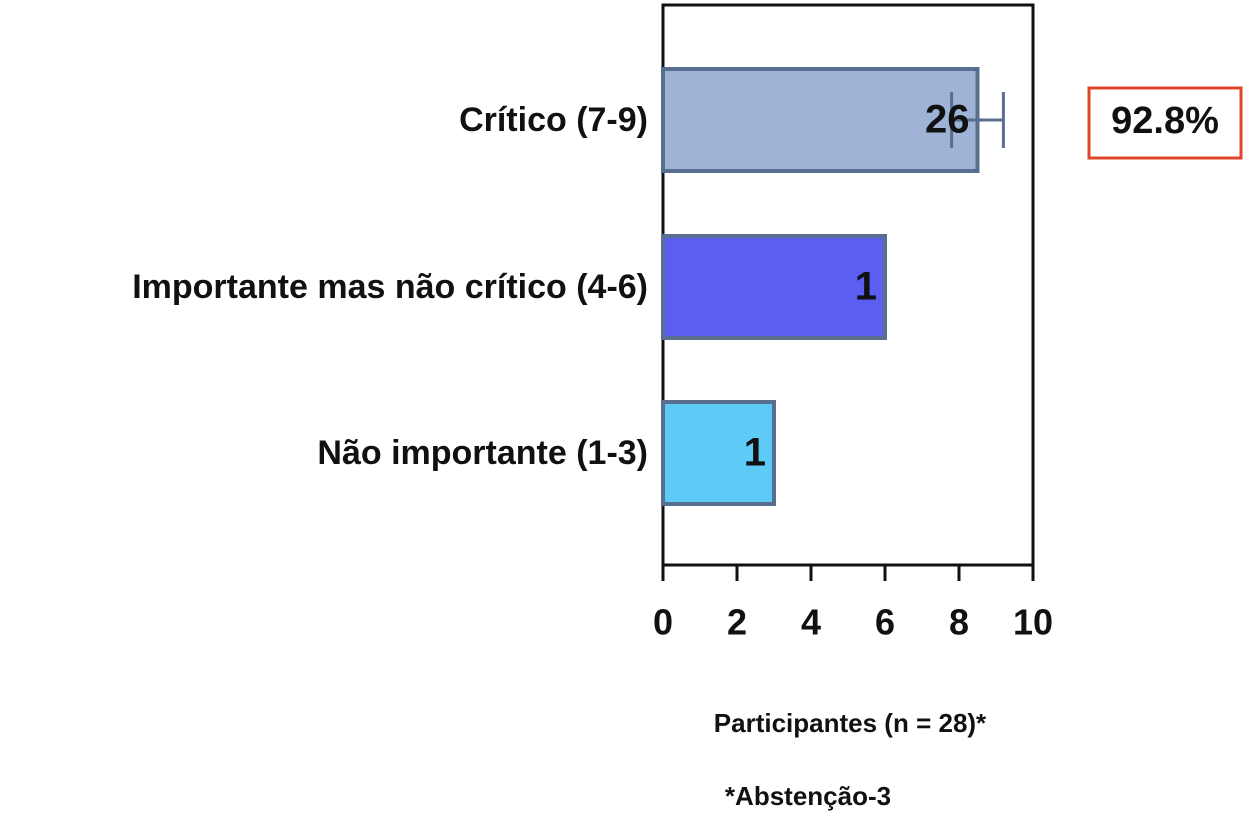 The width and height of the screenshot is (1250, 819). What do you see at coordinates (553, 120) in the screenshot?
I see `y-tick-label: Crítico (7-9)` at bounding box center [553, 120].